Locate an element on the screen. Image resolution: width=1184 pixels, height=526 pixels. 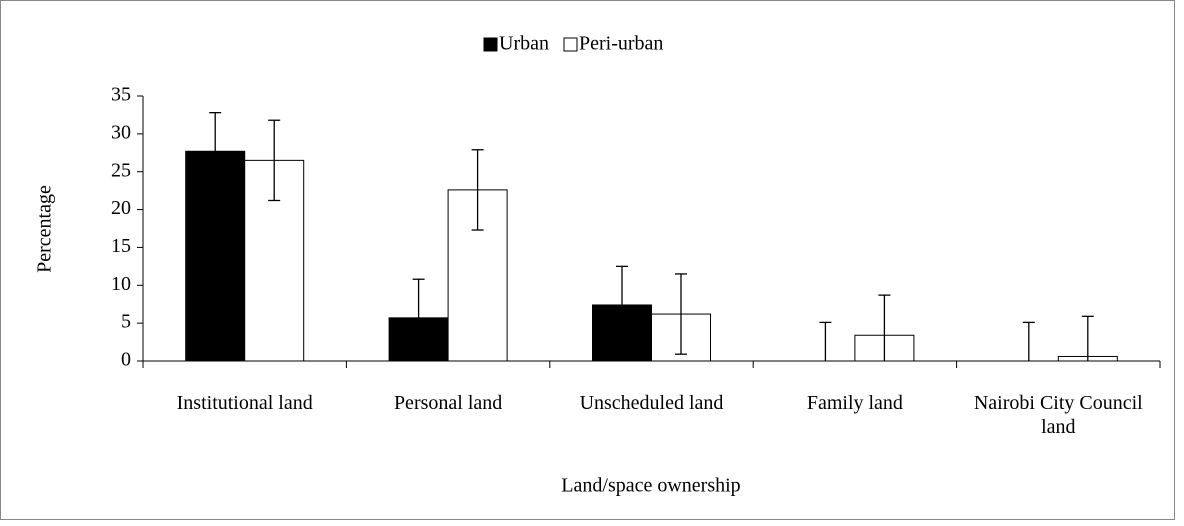
x-axis-title: Land/space ownership is located at coordinates (650, 486).